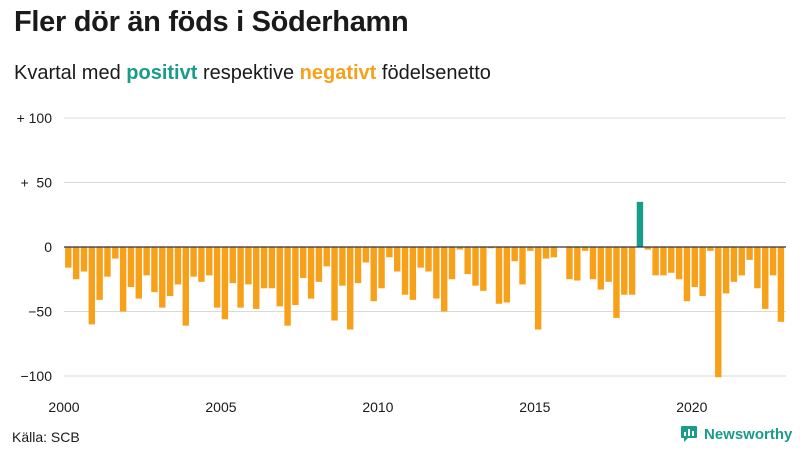 This screenshot has height=450, width=800. I want to click on bar-2021-Q3, so click(741, 261).